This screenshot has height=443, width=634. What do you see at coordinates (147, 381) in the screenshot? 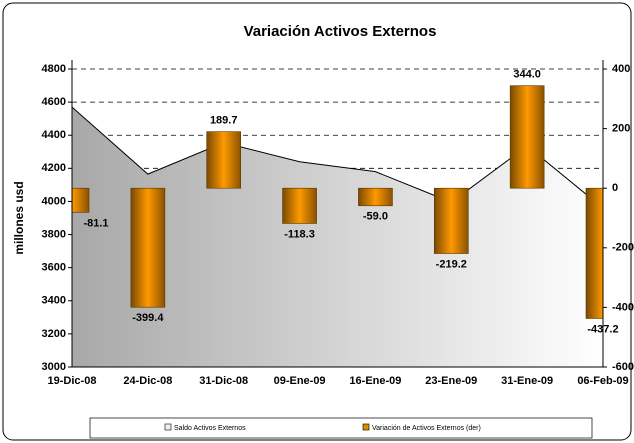
I see `x-tick-label: 24-Dic-08` at bounding box center [147, 381].